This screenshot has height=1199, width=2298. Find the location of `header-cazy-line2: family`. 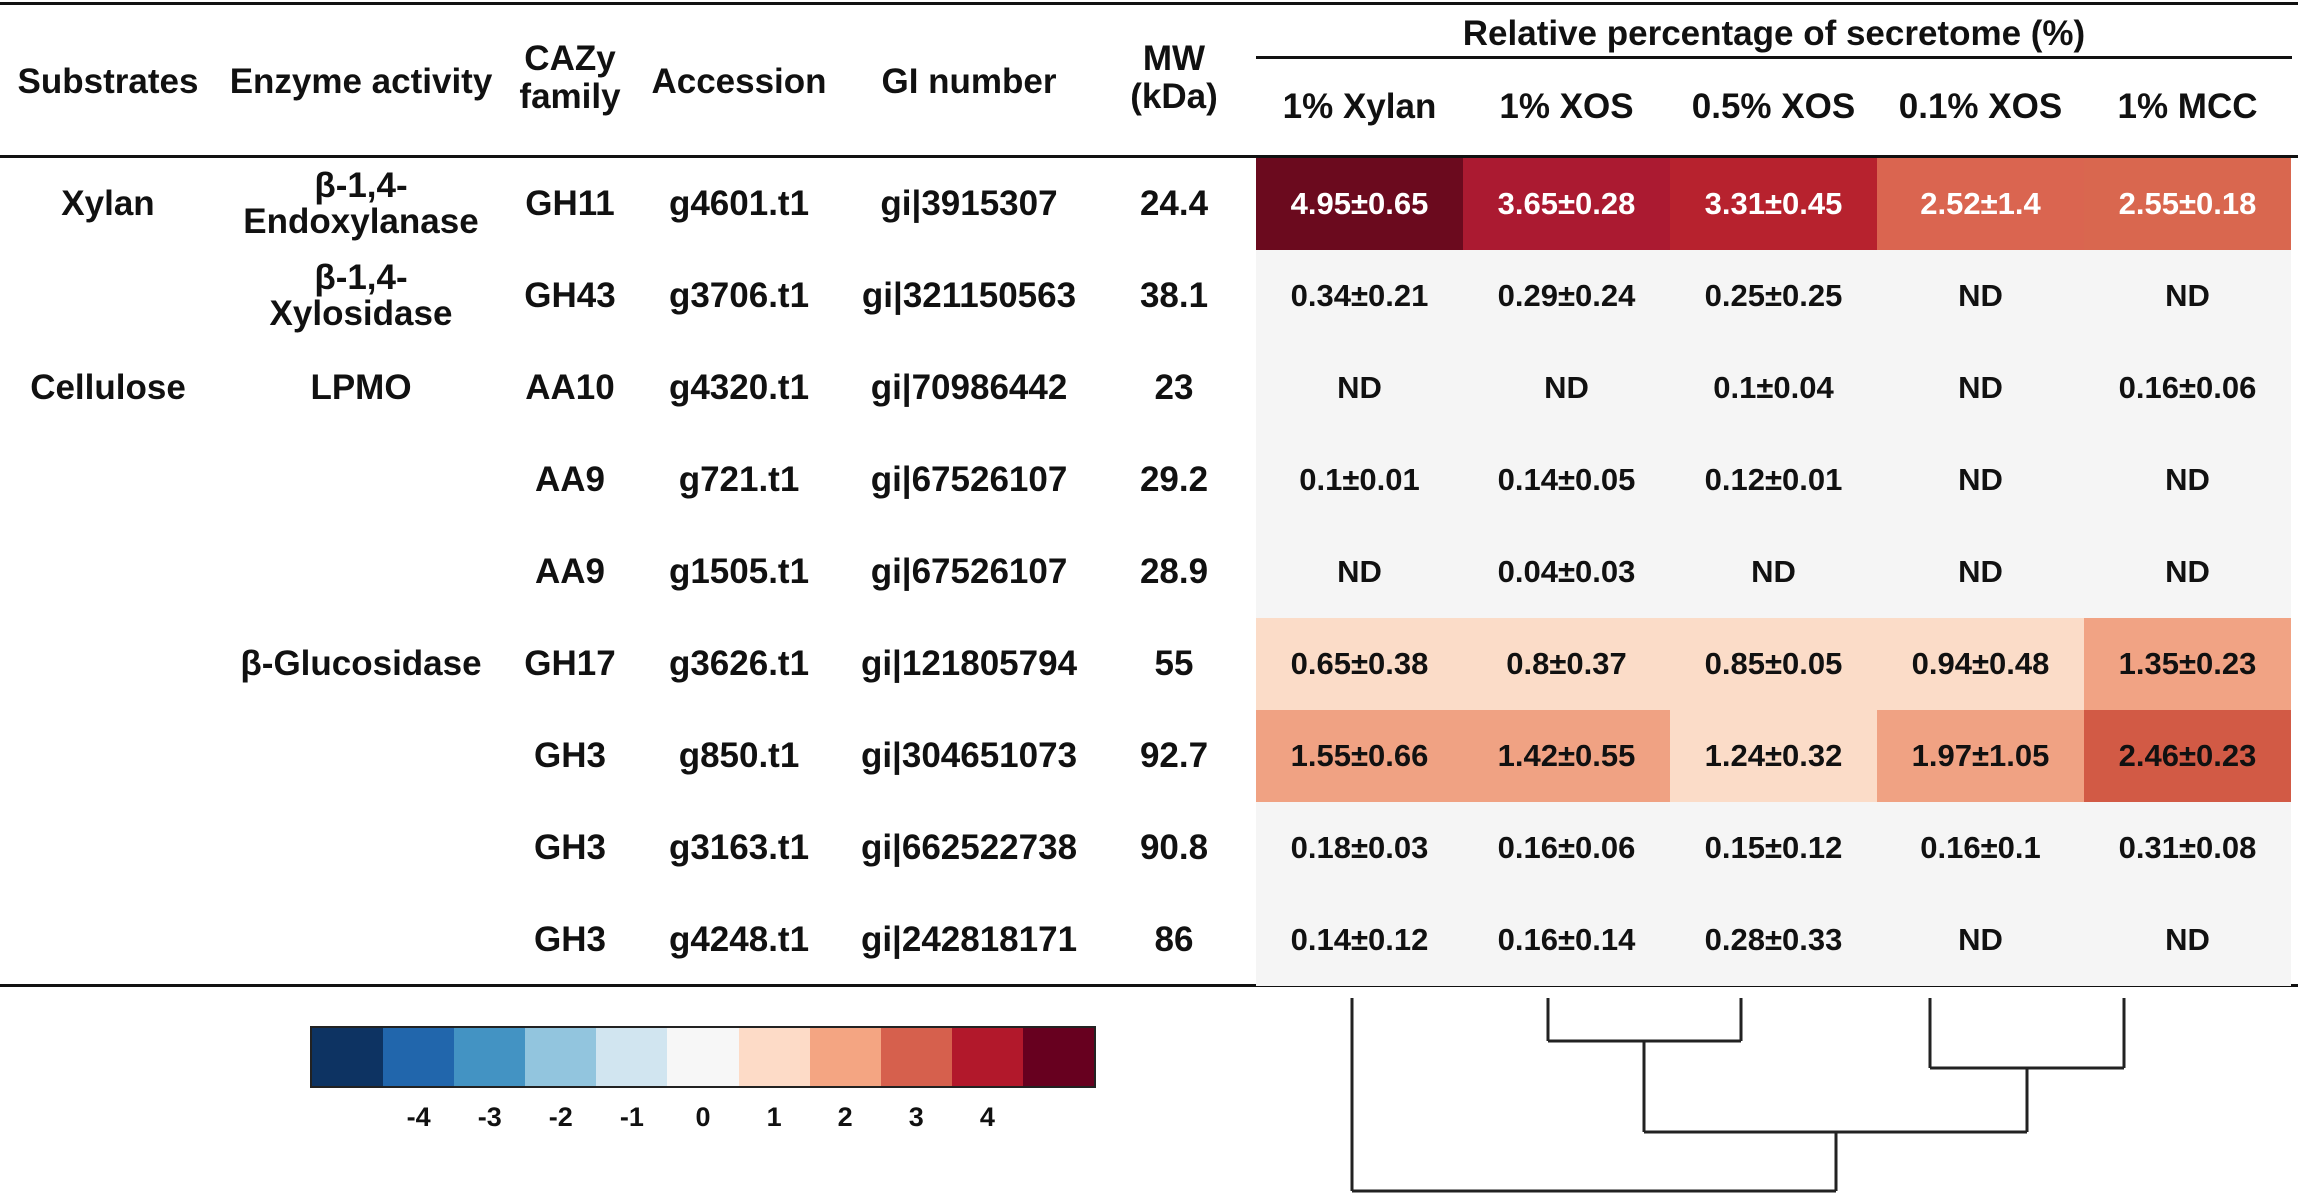

header-cazy-line2: family is located at coordinates (570, 96).